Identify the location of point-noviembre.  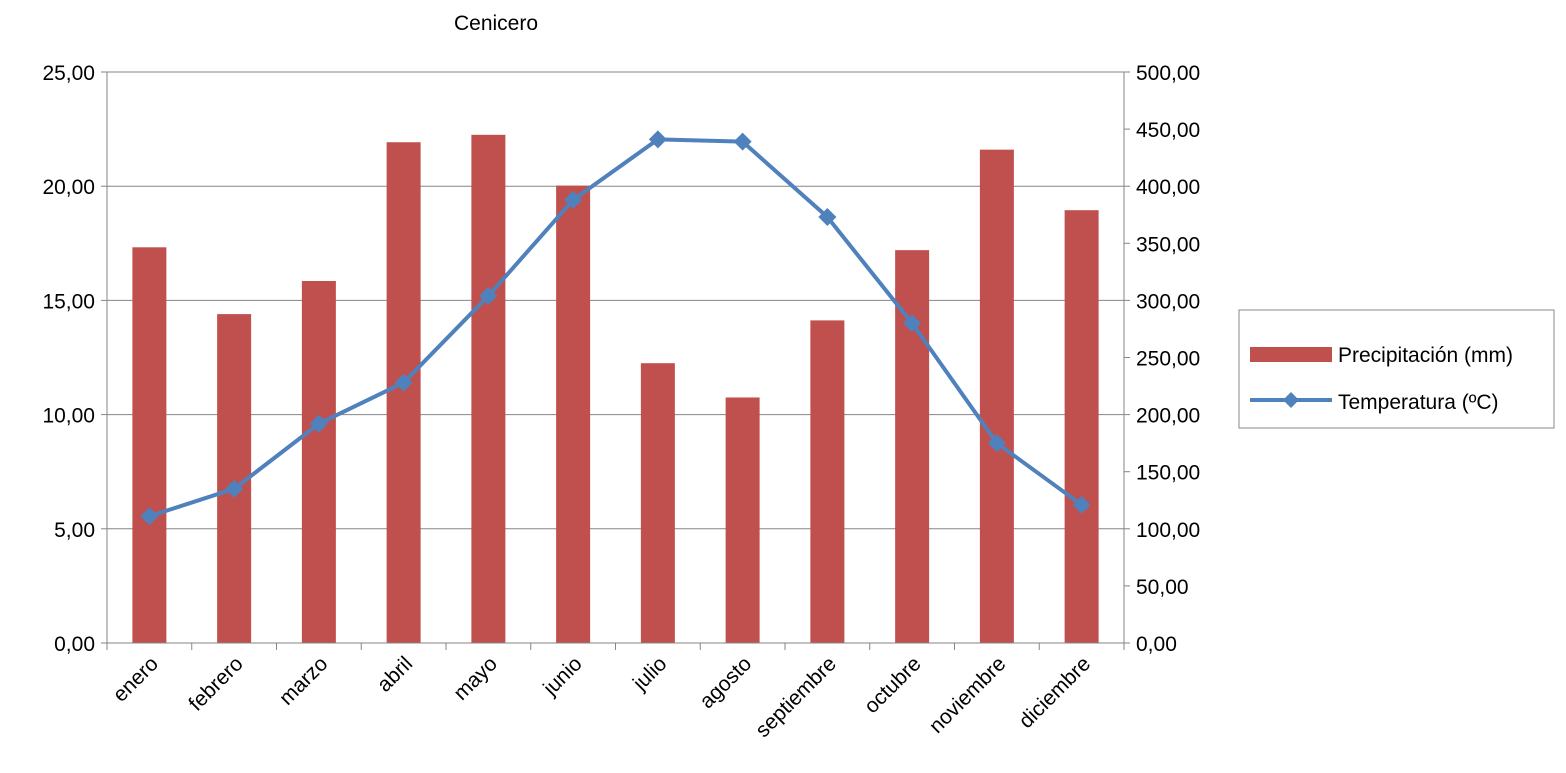
(996, 443).